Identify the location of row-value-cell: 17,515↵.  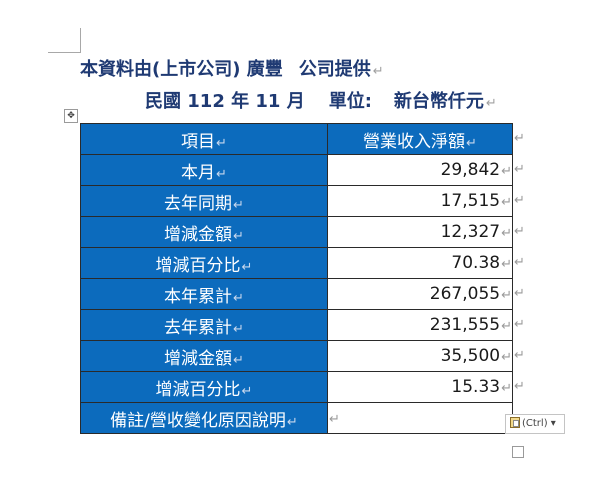
(420, 201).